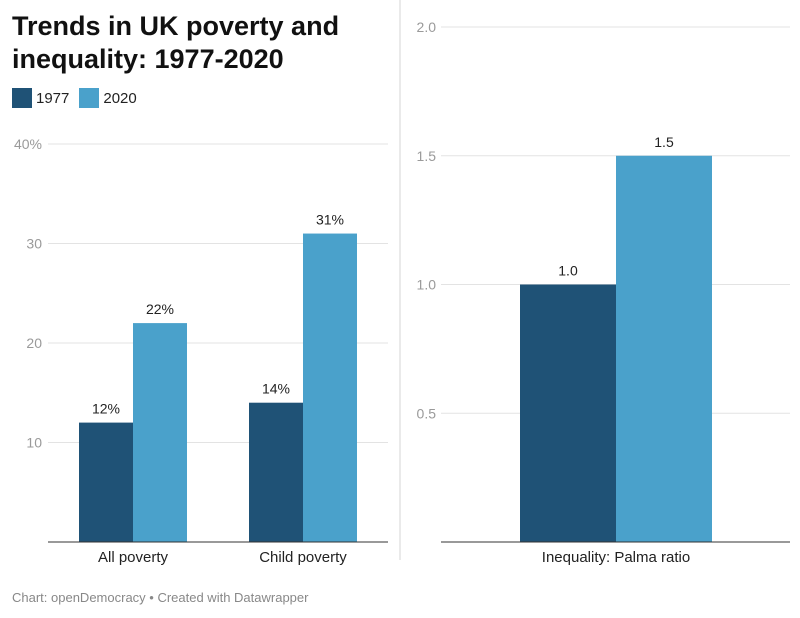 This screenshot has height=618, width=800. I want to click on legend-item-1977: 1977, so click(40, 98).